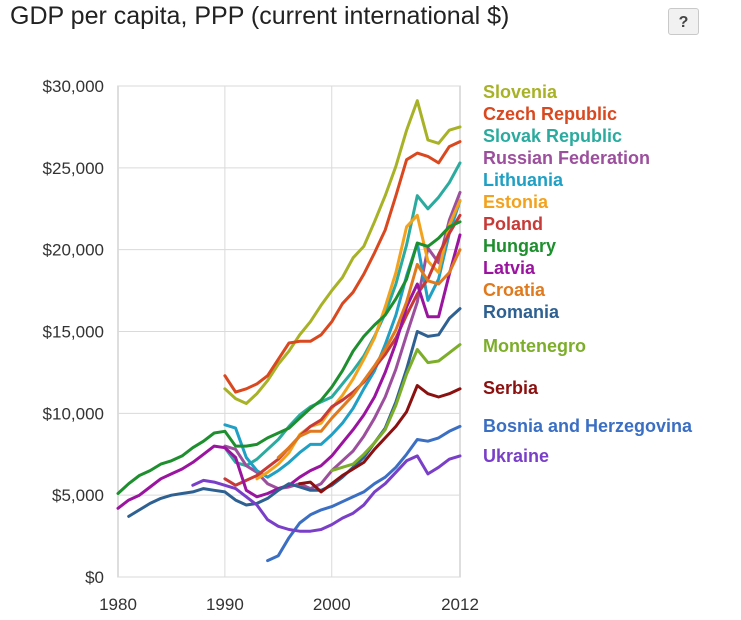  What do you see at coordinates (550, 114) in the screenshot?
I see `legend-item-czech-republic: Czech Republic` at bounding box center [550, 114].